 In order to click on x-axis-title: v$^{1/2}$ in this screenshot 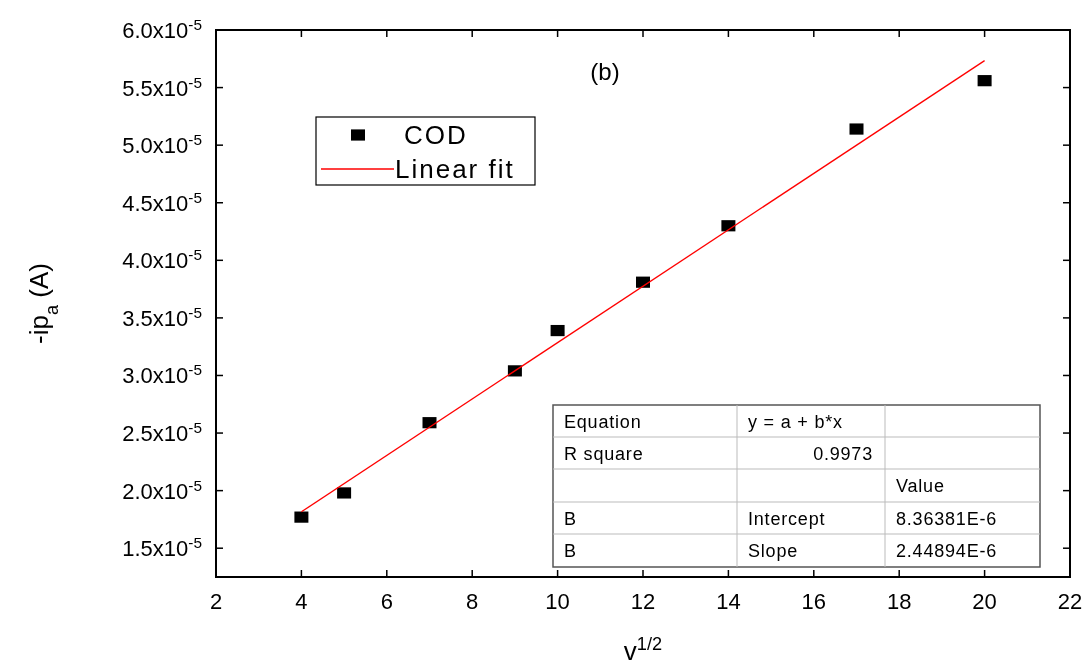, I will do `click(643, 650)`.